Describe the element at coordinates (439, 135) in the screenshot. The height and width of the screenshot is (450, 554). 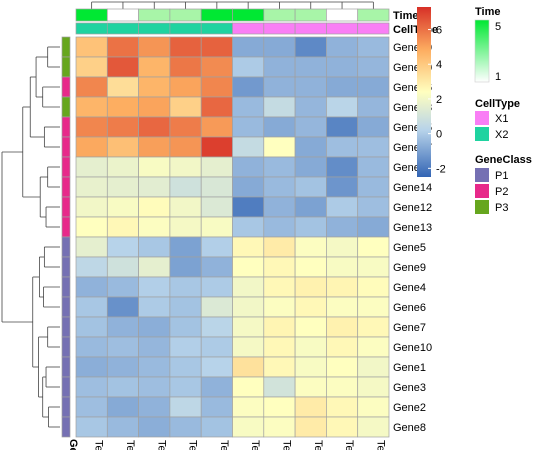
I see `color-scale-tick-label: 0` at that location.